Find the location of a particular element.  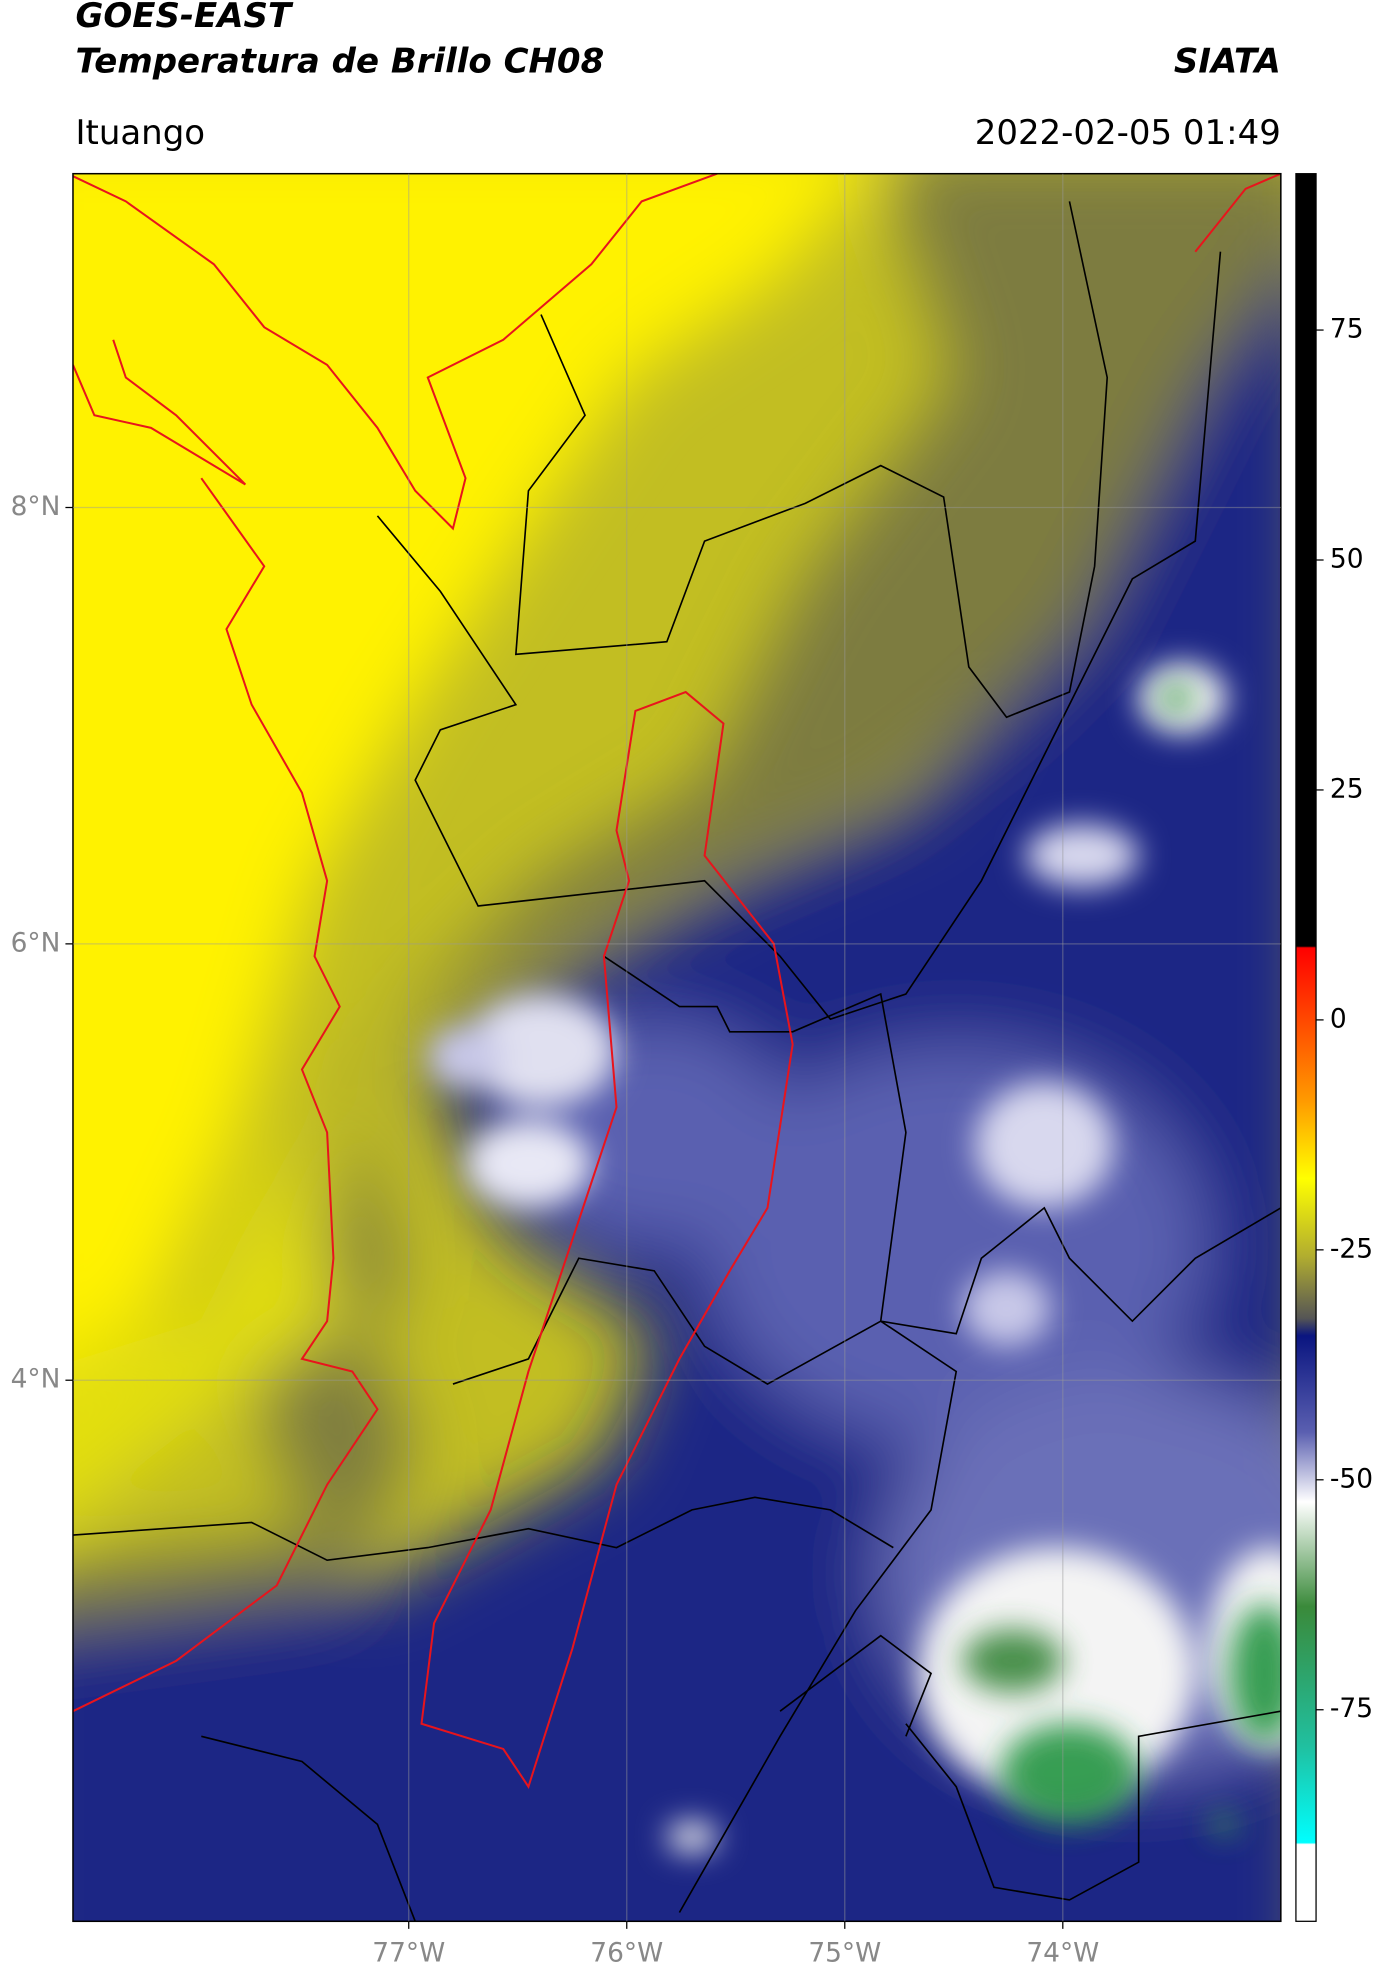

colorbar-tick-label: 25 is located at coordinates (1347, 788).